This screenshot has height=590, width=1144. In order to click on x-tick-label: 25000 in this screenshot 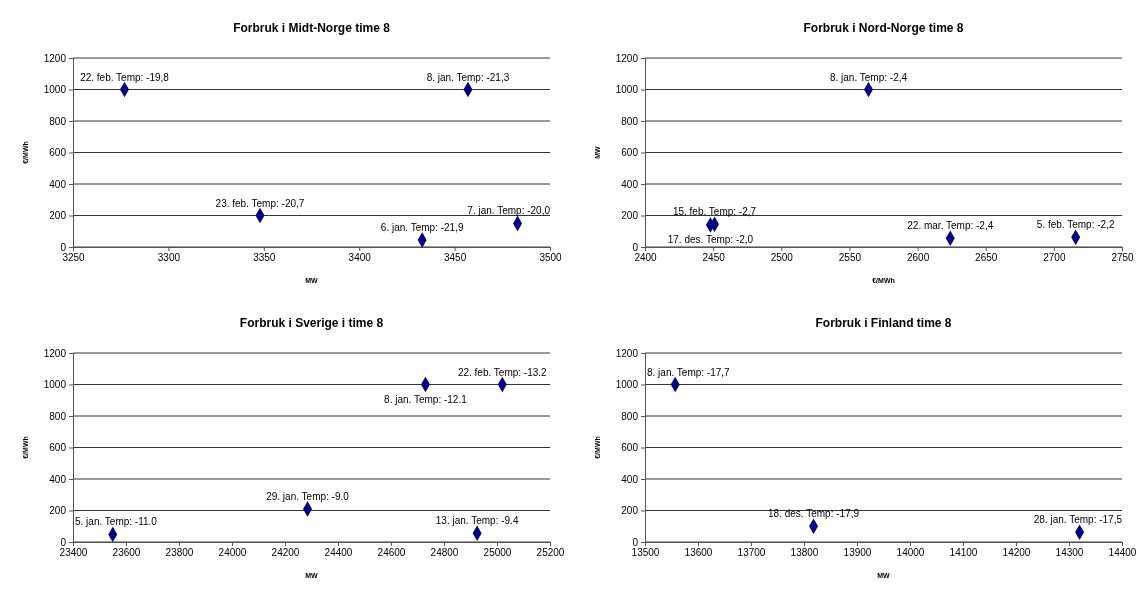, I will do `click(497, 553)`.